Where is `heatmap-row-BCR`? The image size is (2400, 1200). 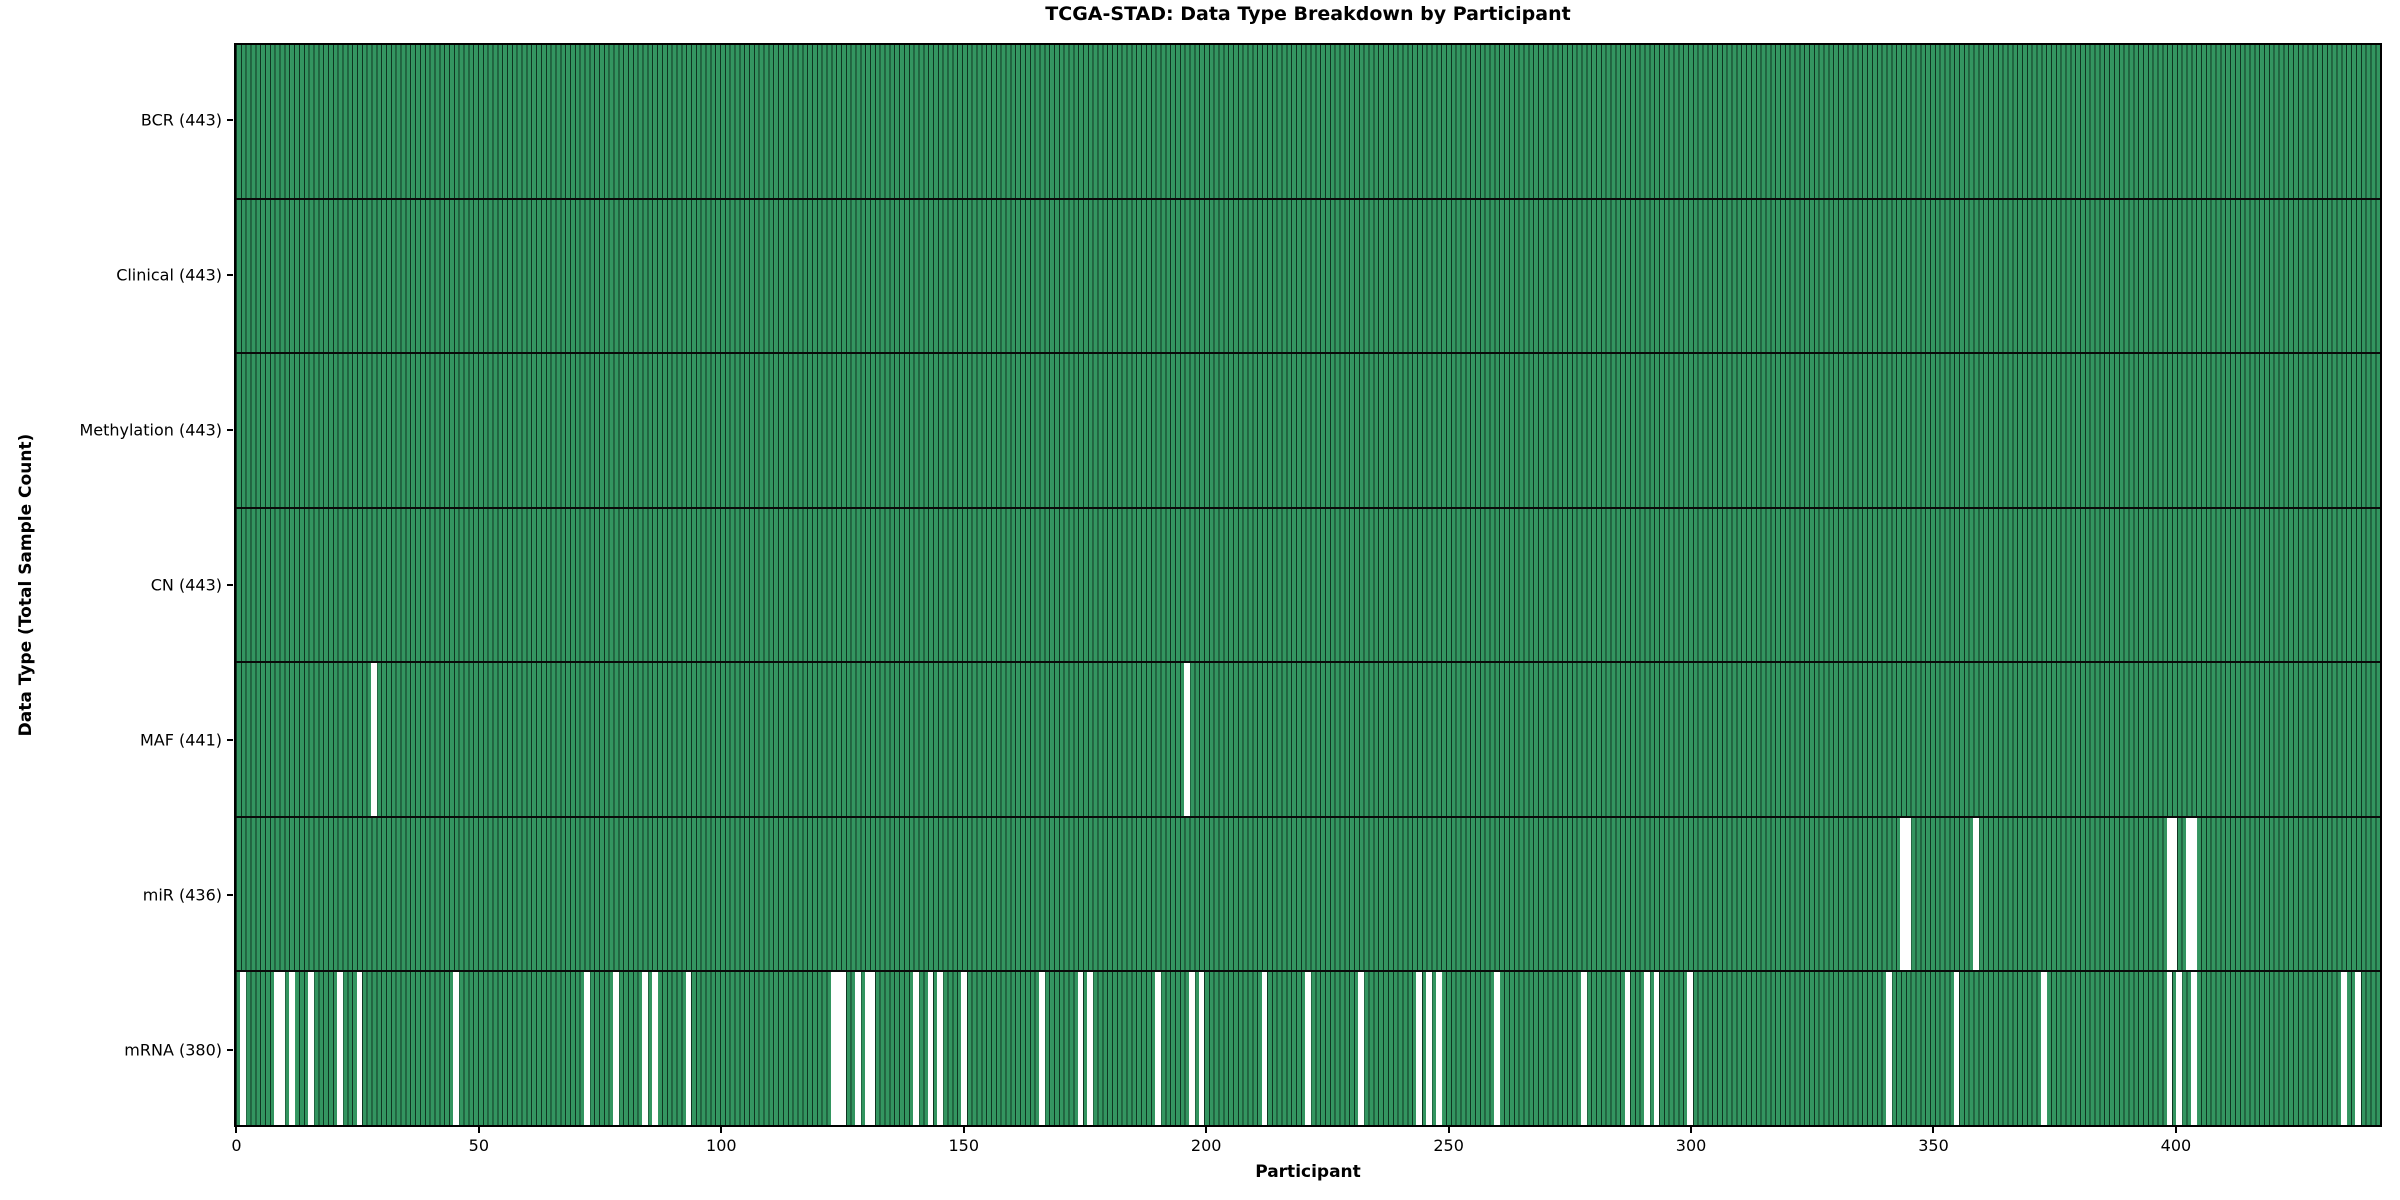 heatmap-row-BCR is located at coordinates (1308, 122).